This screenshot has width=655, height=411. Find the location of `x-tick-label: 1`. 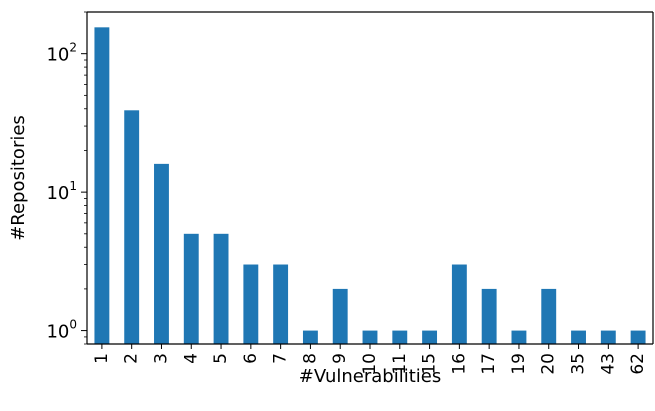

x-tick-label: 1 is located at coordinates (102, 358).